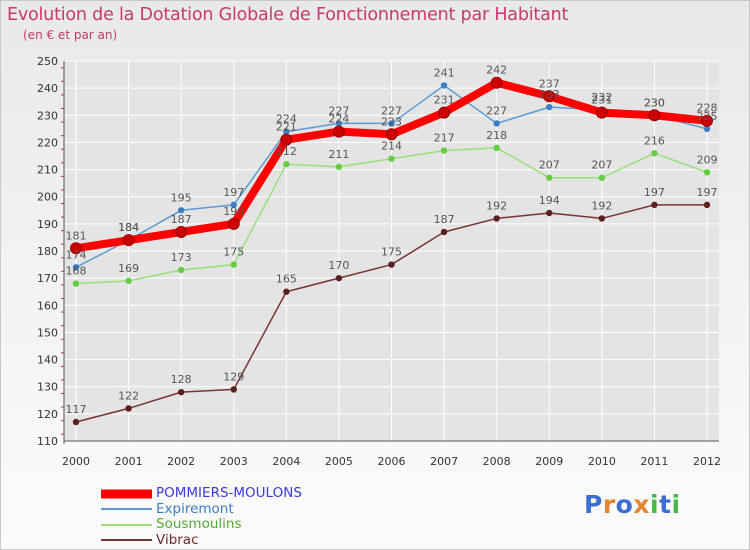 This screenshot has height=550, width=750. What do you see at coordinates (233, 376) in the screenshot?
I see `data-label: 129` at bounding box center [233, 376].